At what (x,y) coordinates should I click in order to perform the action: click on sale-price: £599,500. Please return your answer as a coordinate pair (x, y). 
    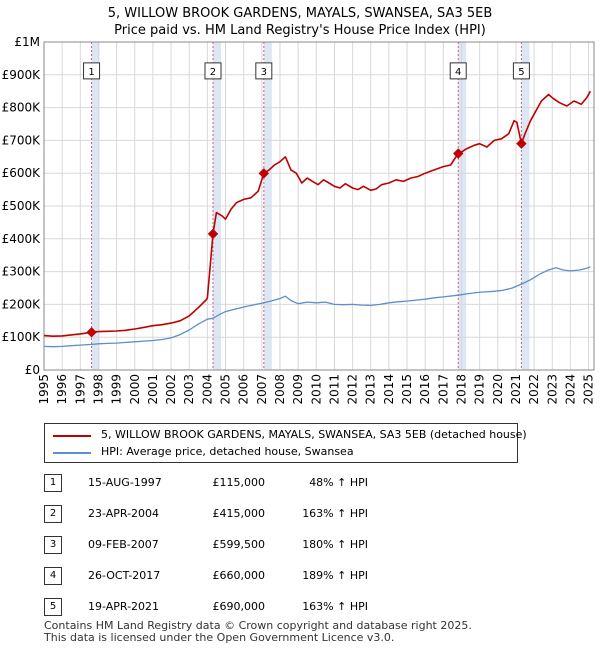
    Looking at the image, I should click on (239, 544).